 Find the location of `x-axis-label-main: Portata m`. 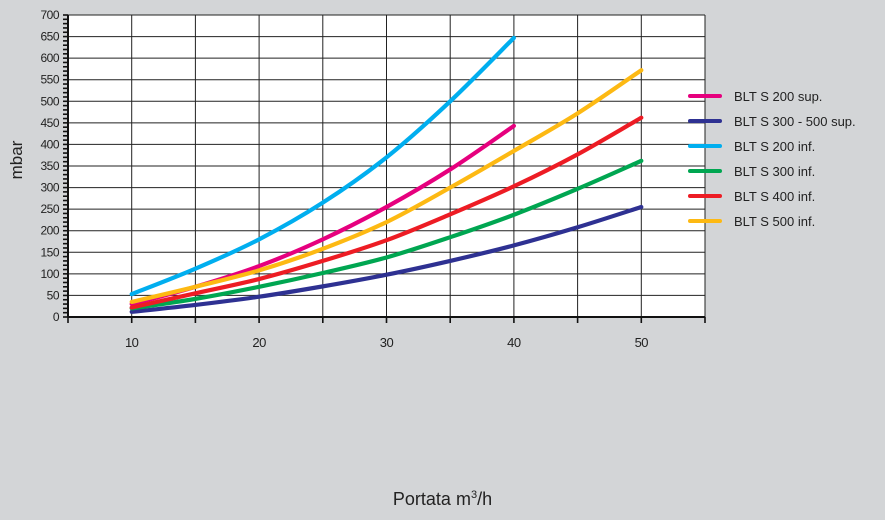

x-axis-label-main: Portata m is located at coordinates (431, 499).